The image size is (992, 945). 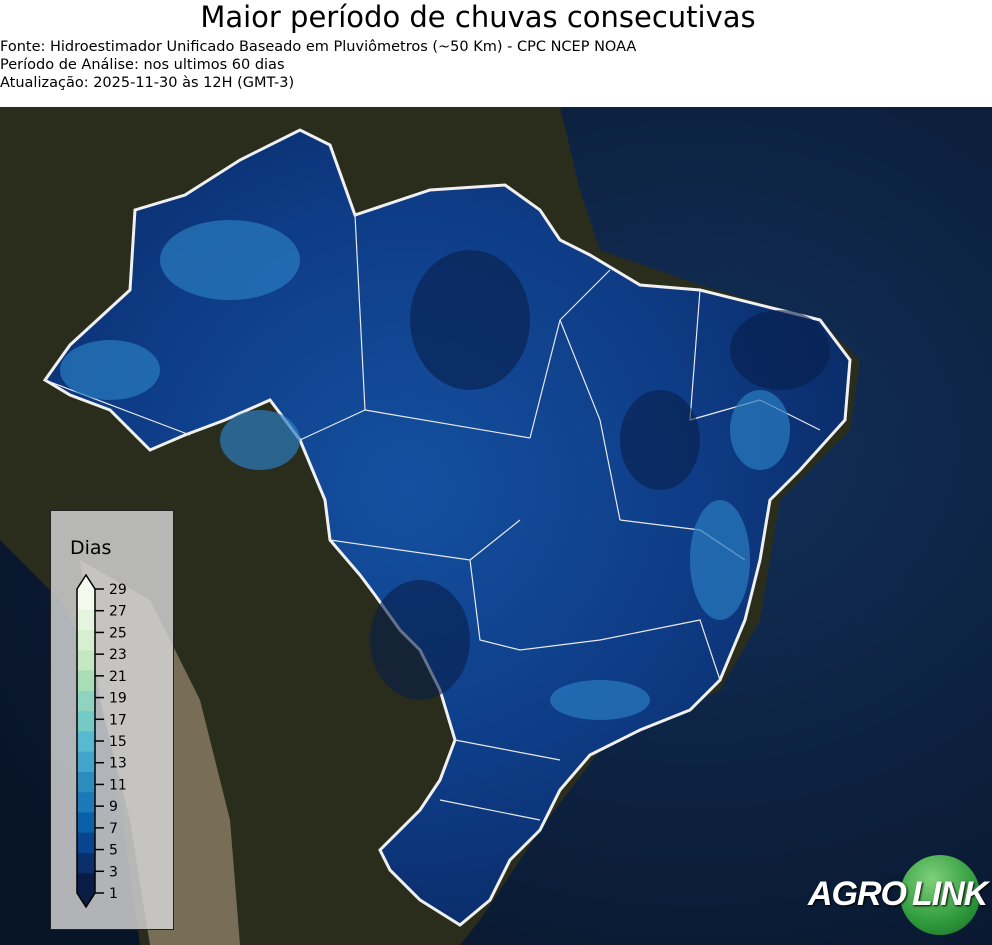 What do you see at coordinates (113, 828) in the screenshot?
I see `colorbar-tick-label: 7` at bounding box center [113, 828].